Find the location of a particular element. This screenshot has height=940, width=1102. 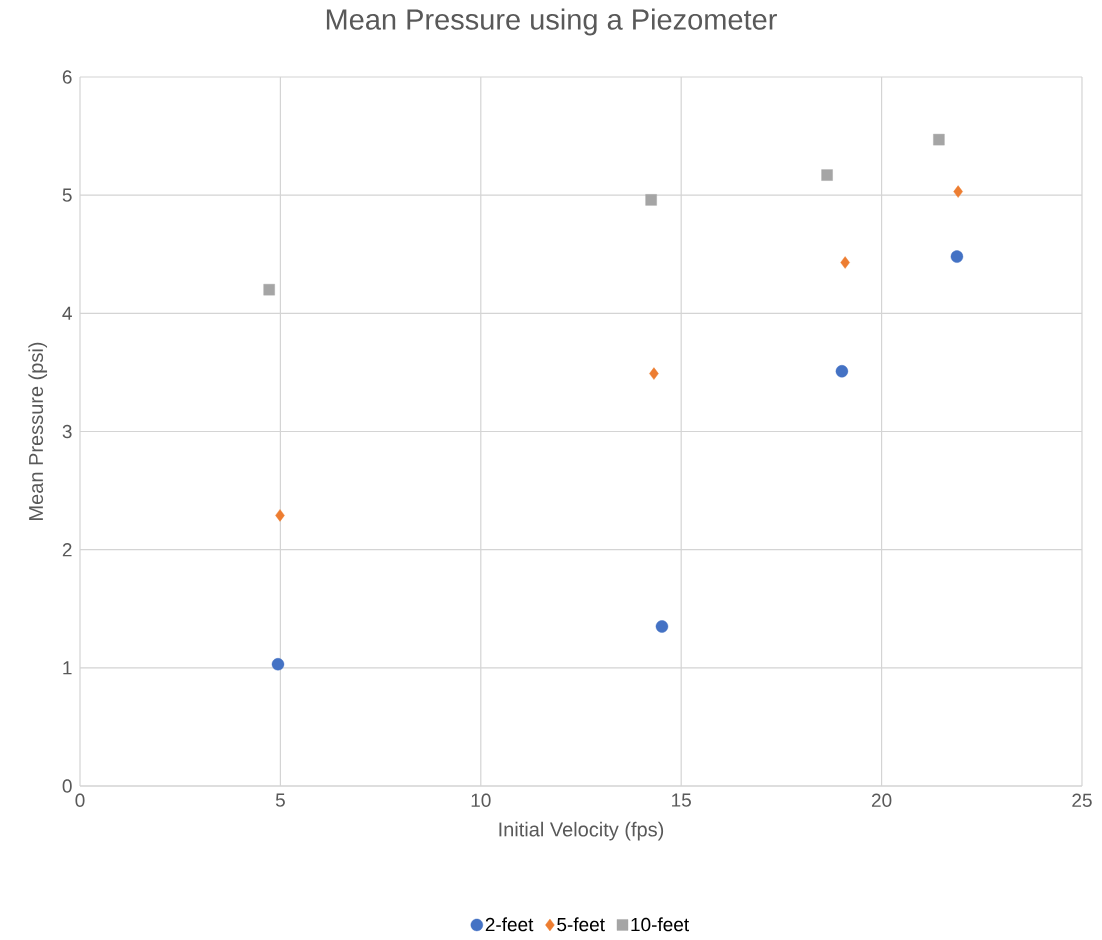

y-tick-label: 5 is located at coordinates (67, 195).